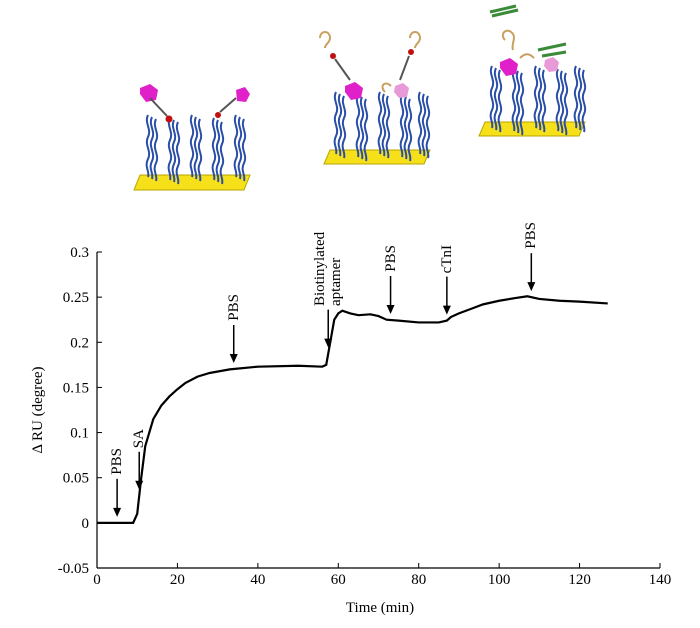 The image size is (700, 628). I want to click on annotation-label: Biotinylated aptamer, so click(328, 268).